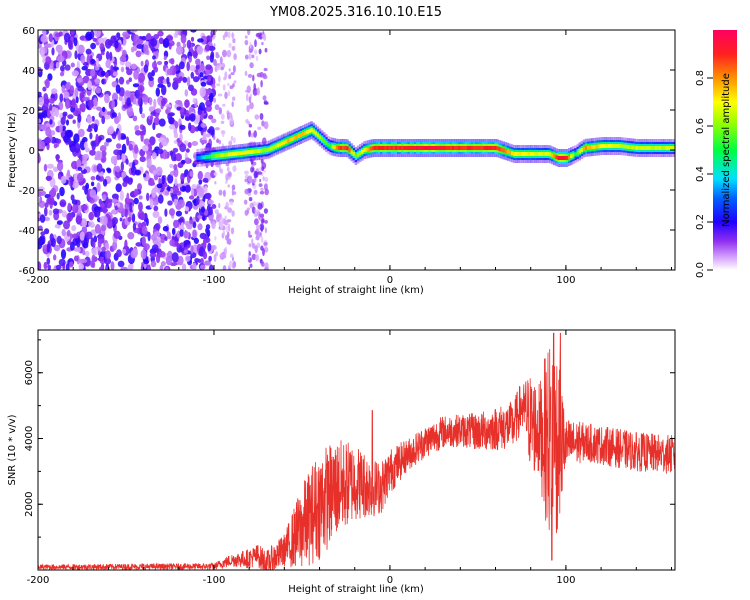 The height and width of the screenshot is (600, 750). Describe the element at coordinates (214, 580) in the screenshot. I see `x-tick-label: -100` at that location.